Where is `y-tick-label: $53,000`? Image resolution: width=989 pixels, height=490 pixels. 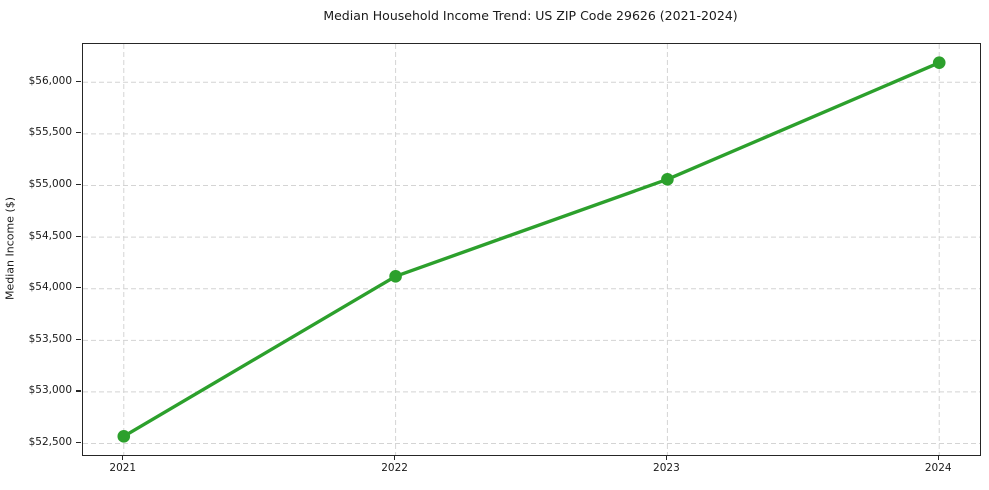
y-tick-label: $53,000 is located at coordinates (50, 390).